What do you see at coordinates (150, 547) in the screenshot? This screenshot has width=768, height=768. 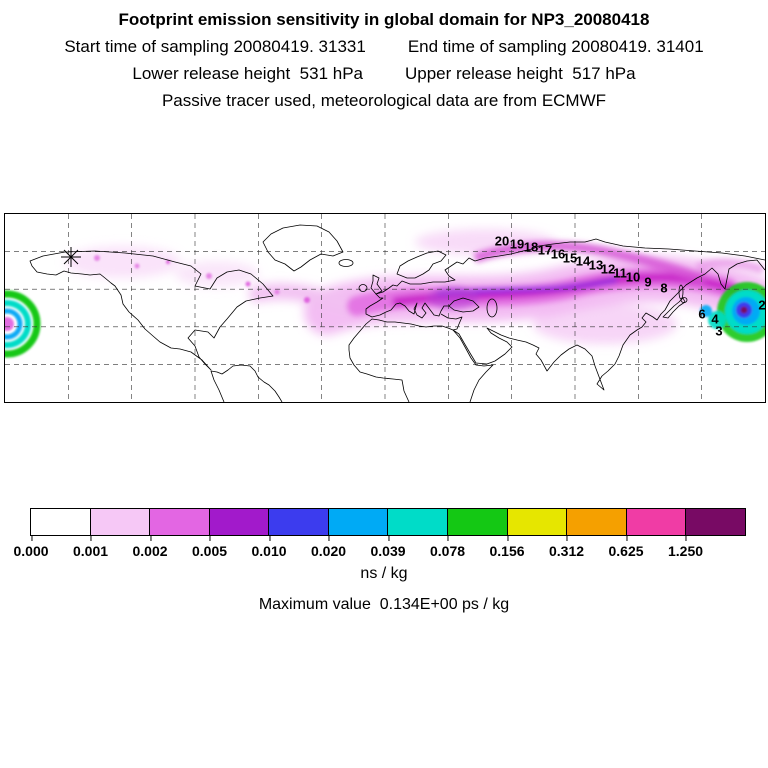 I see `colorbar-tick-label: 0.002` at bounding box center [150, 547].